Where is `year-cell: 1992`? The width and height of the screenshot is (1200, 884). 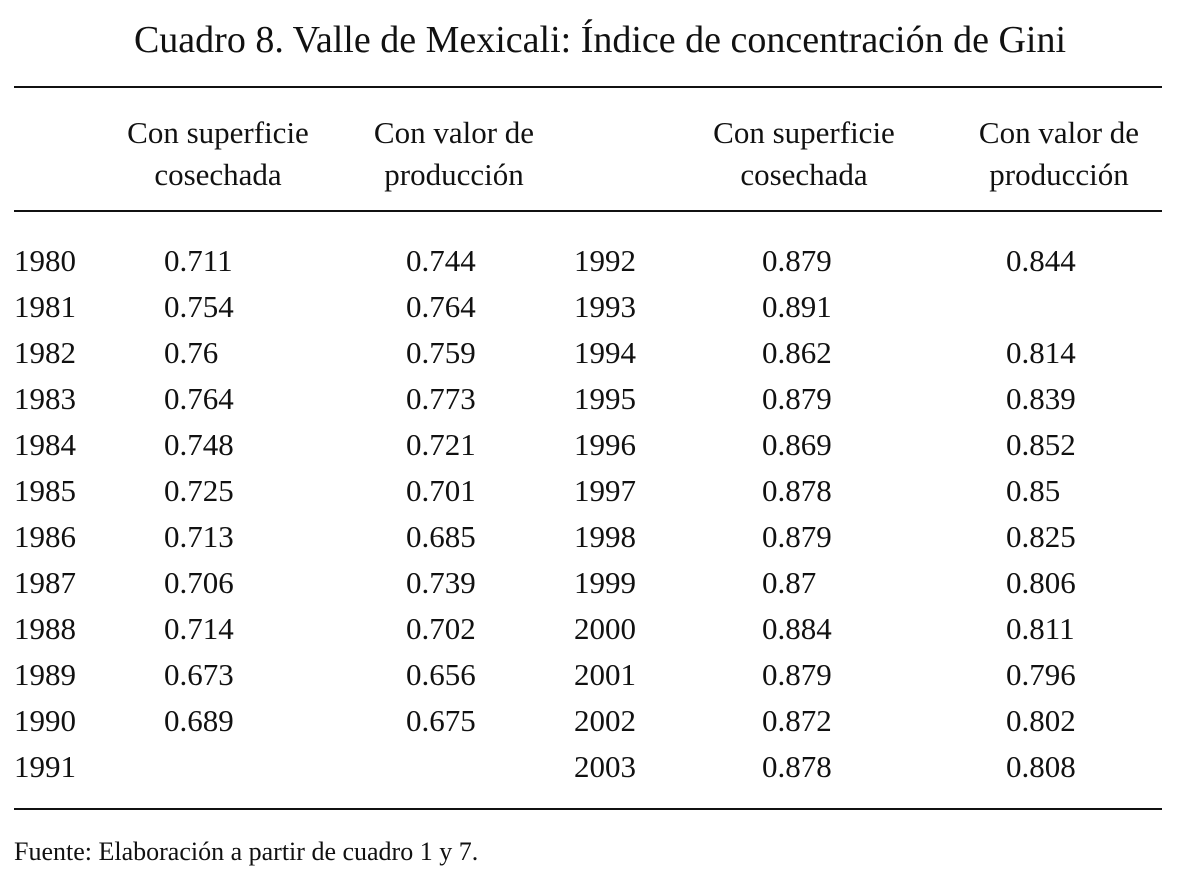 year-cell: 1992 is located at coordinates (605, 260).